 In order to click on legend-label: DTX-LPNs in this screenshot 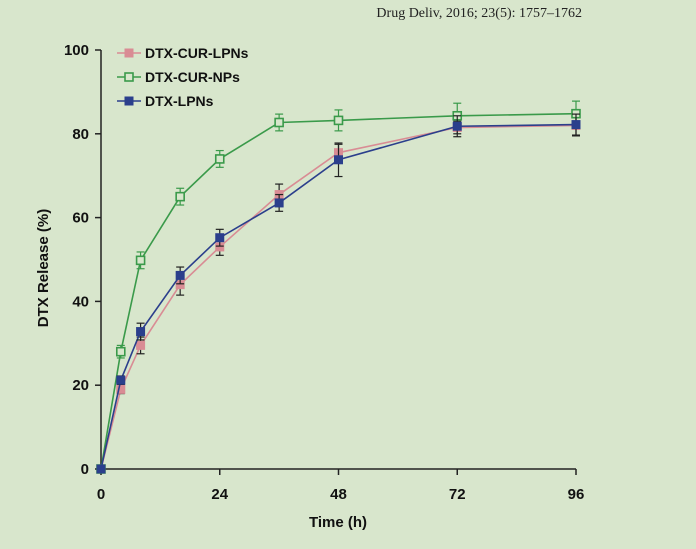, I will do `click(179, 101)`.